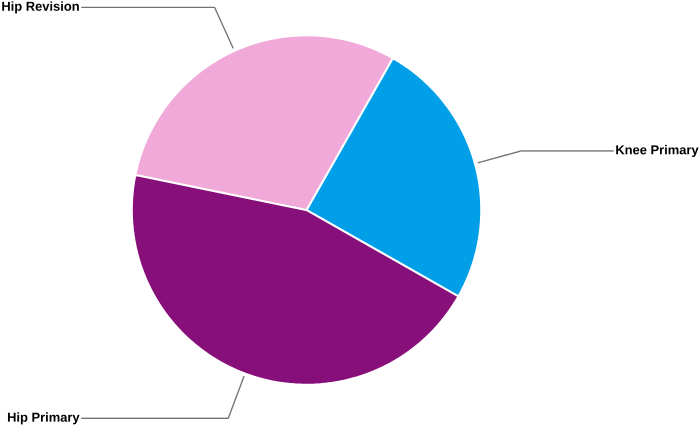 The image size is (700, 426). Describe the element at coordinates (44, 418) in the screenshot. I see `slice-label: Hip Primary` at that location.